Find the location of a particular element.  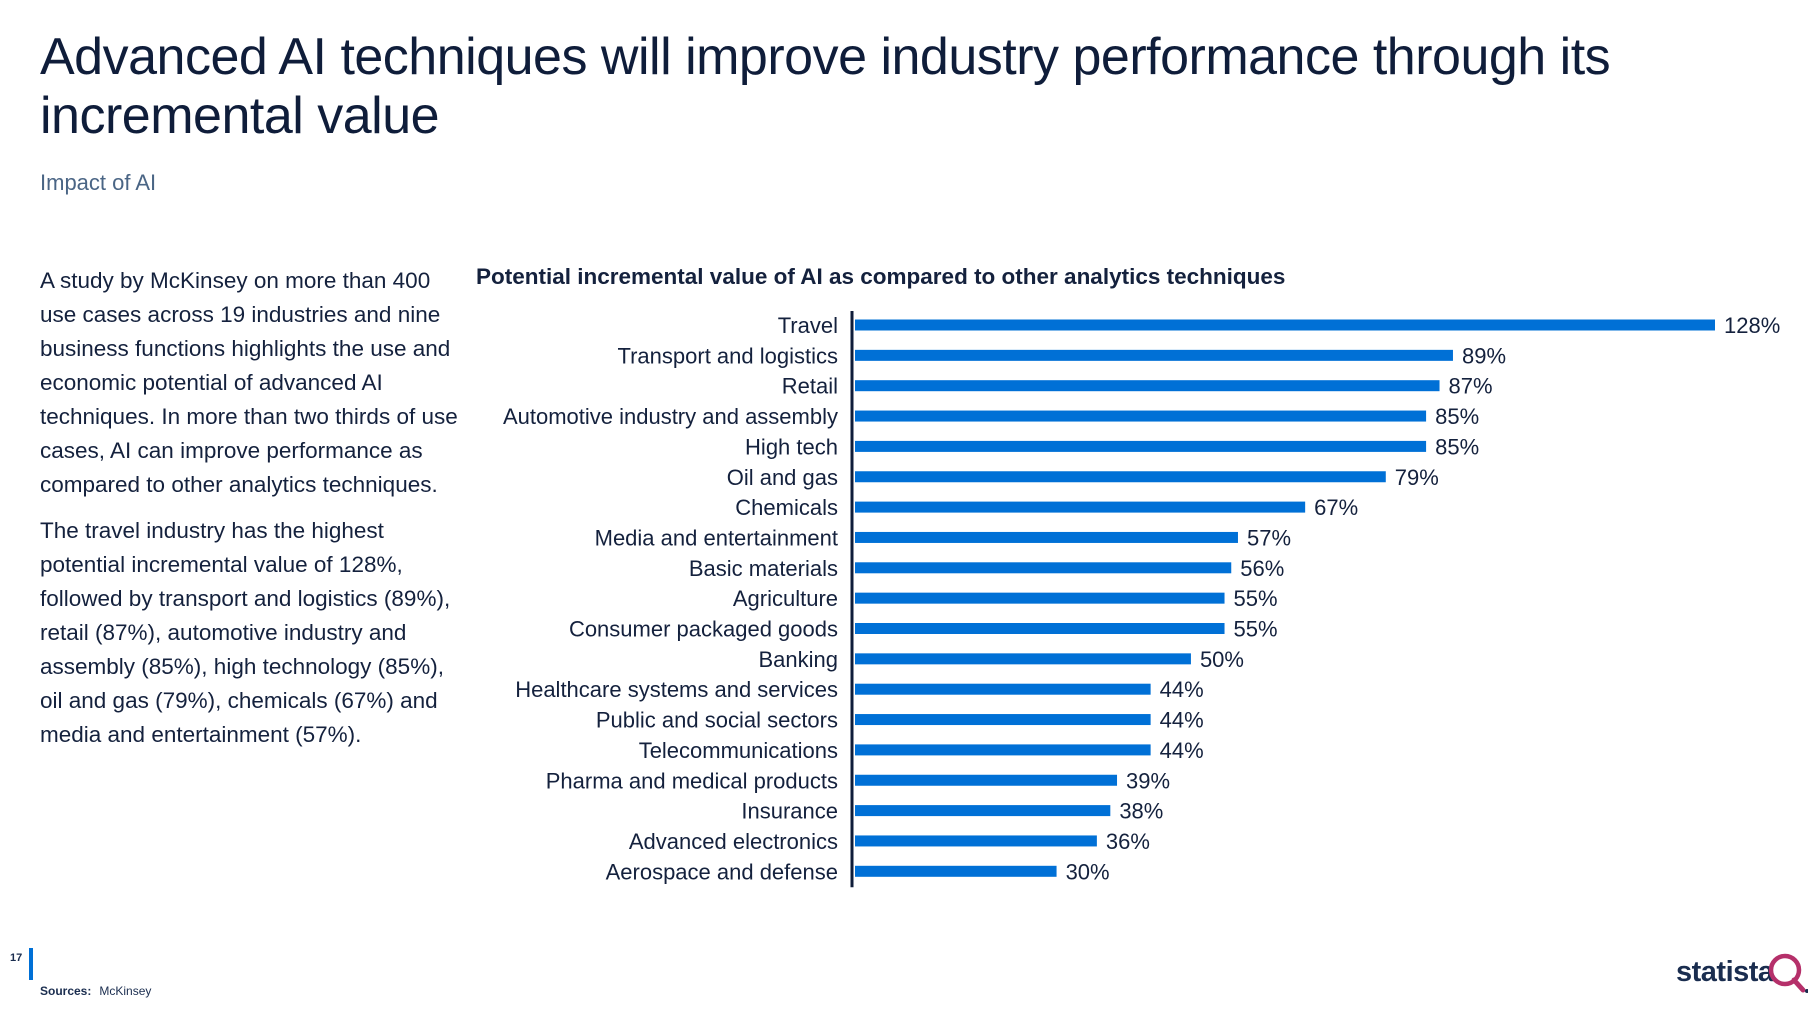

category-label: Telecommunications is located at coordinates (738, 750).